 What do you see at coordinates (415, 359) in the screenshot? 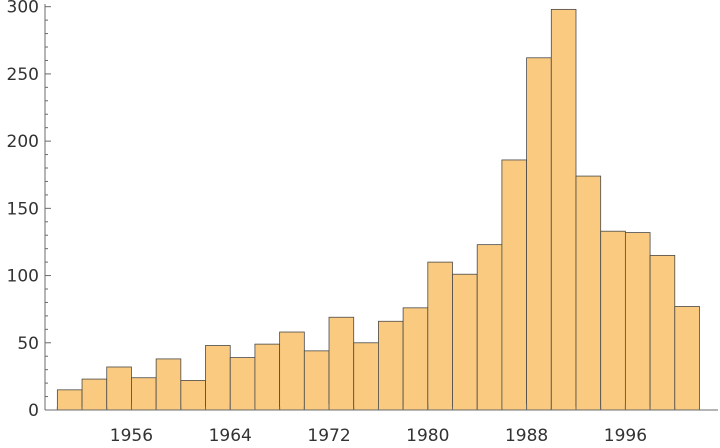
I see `histogram-bar-1978-1980` at bounding box center [415, 359].